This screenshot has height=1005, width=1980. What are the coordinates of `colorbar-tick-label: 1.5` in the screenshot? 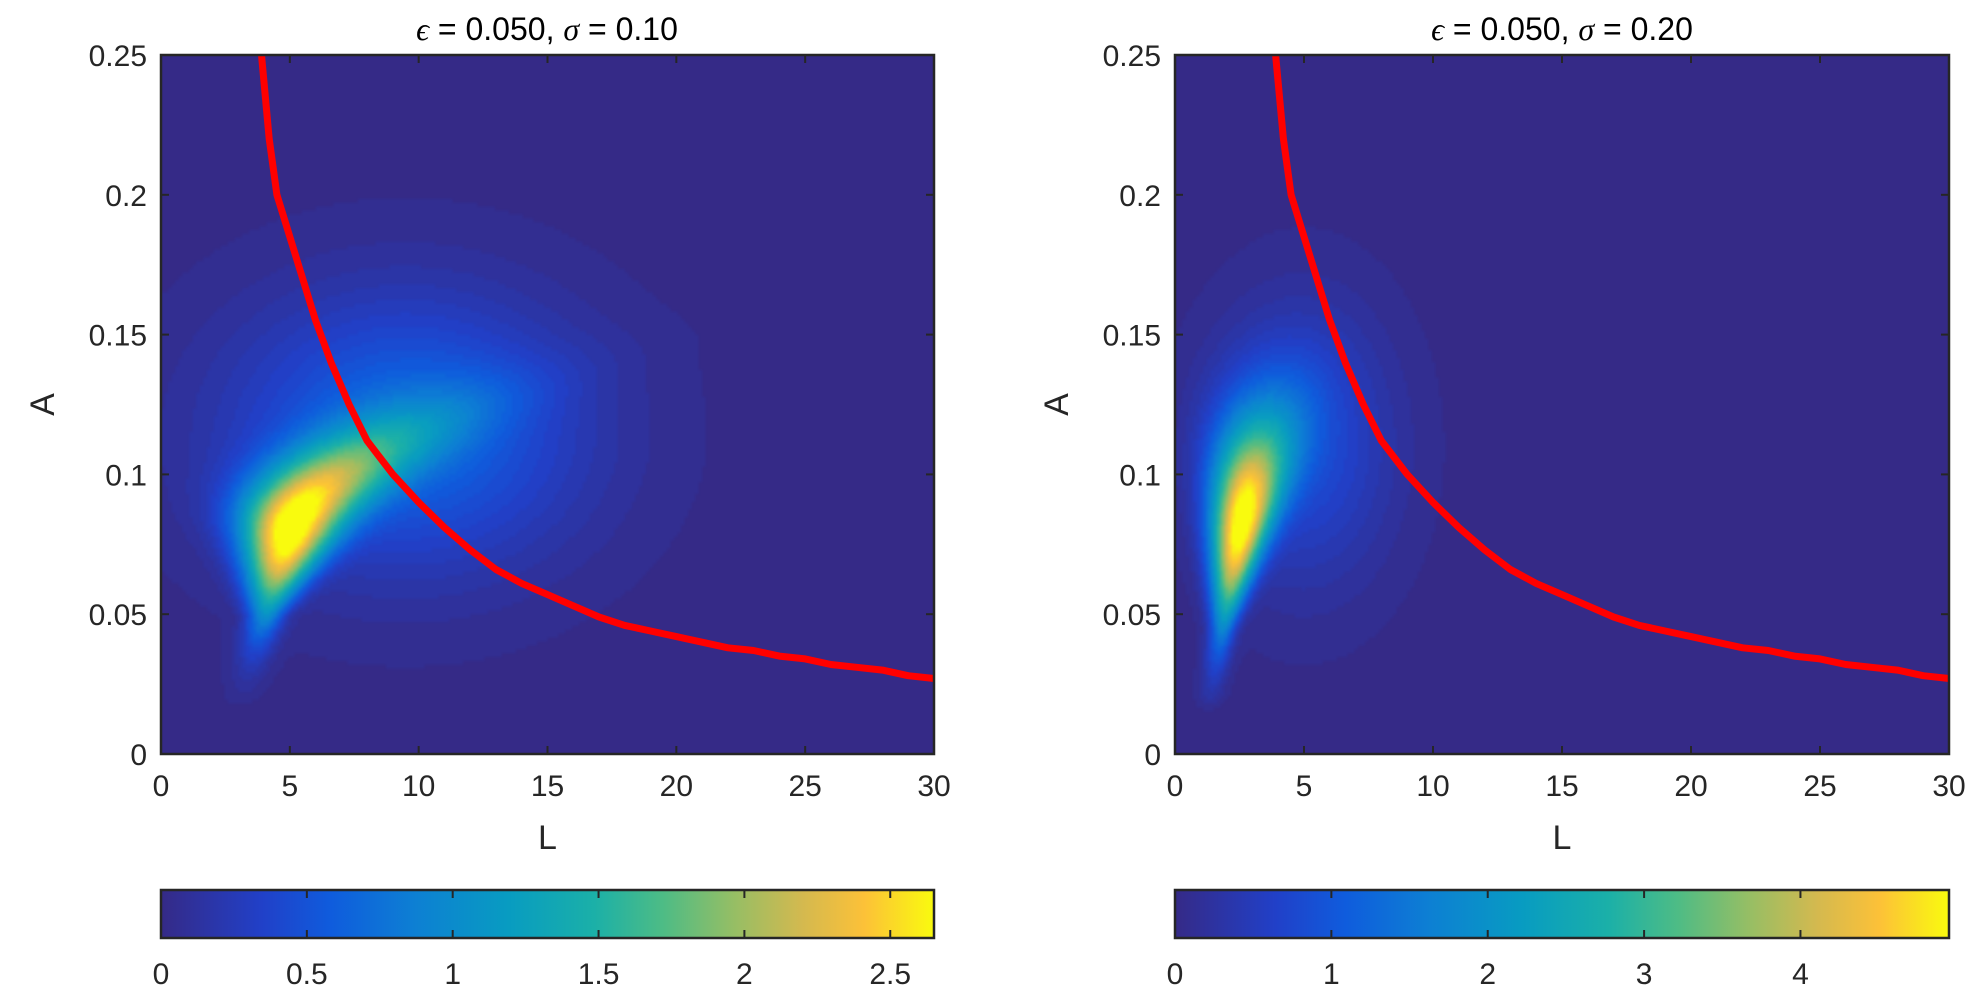 It's located at (599, 974).